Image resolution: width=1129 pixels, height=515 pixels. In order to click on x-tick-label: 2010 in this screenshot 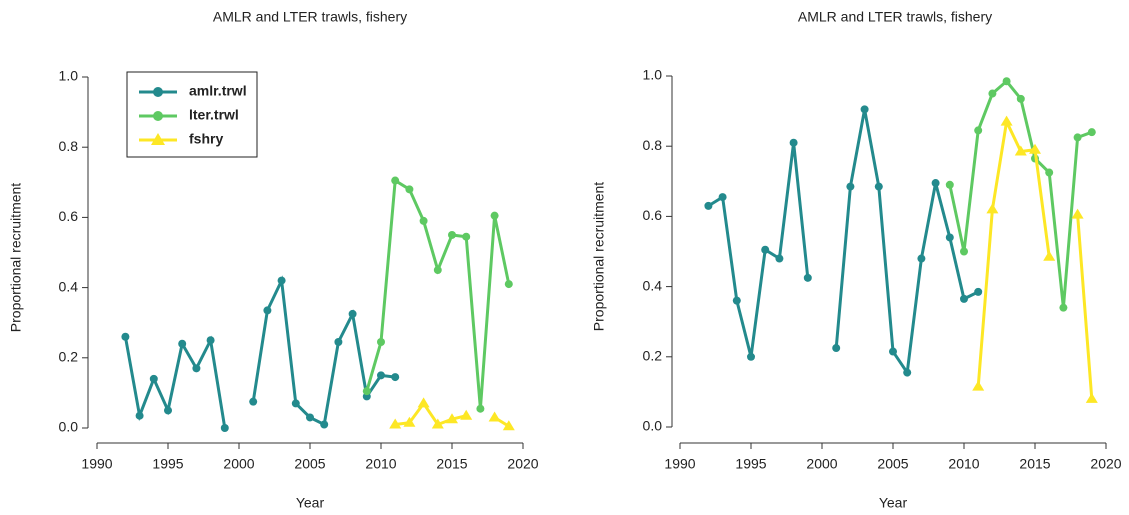, I will do `click(963, 464)`.